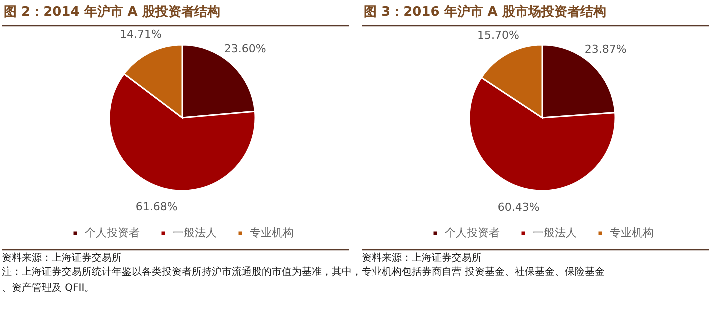 Image resolution: width=720 pixels, height=326 pixels. I want to click on chart-title: 图 3：2016 年沪市 A 股市场投资者结构, so click(485, 12).